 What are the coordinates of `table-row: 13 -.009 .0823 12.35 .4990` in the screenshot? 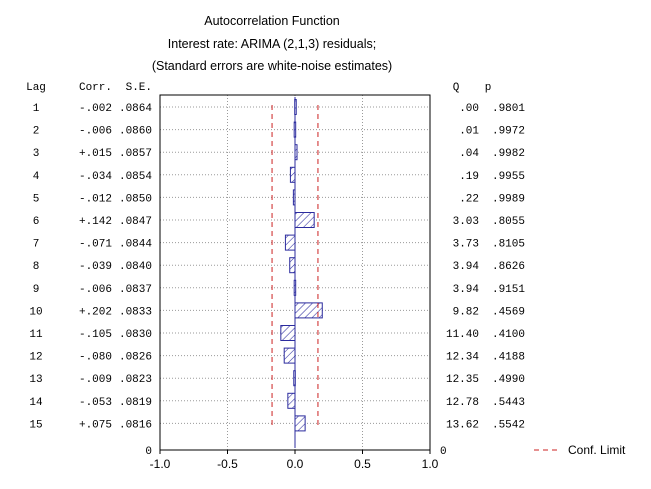 It's located at (277, 380).